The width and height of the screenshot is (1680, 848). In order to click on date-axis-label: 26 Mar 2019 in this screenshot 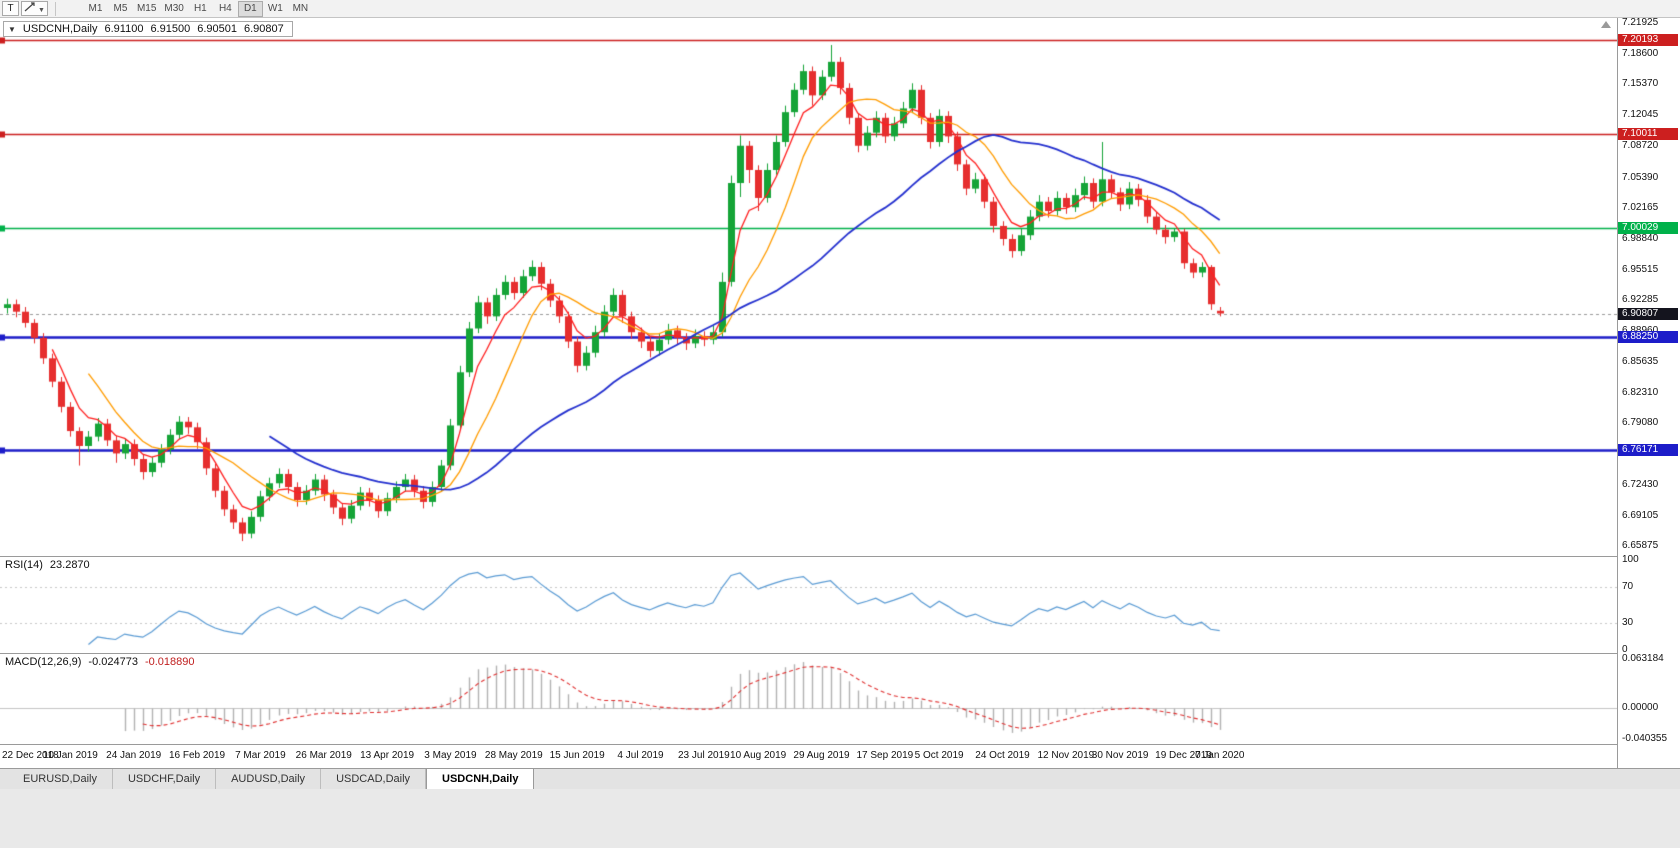, I will do `click(323, 755)`.